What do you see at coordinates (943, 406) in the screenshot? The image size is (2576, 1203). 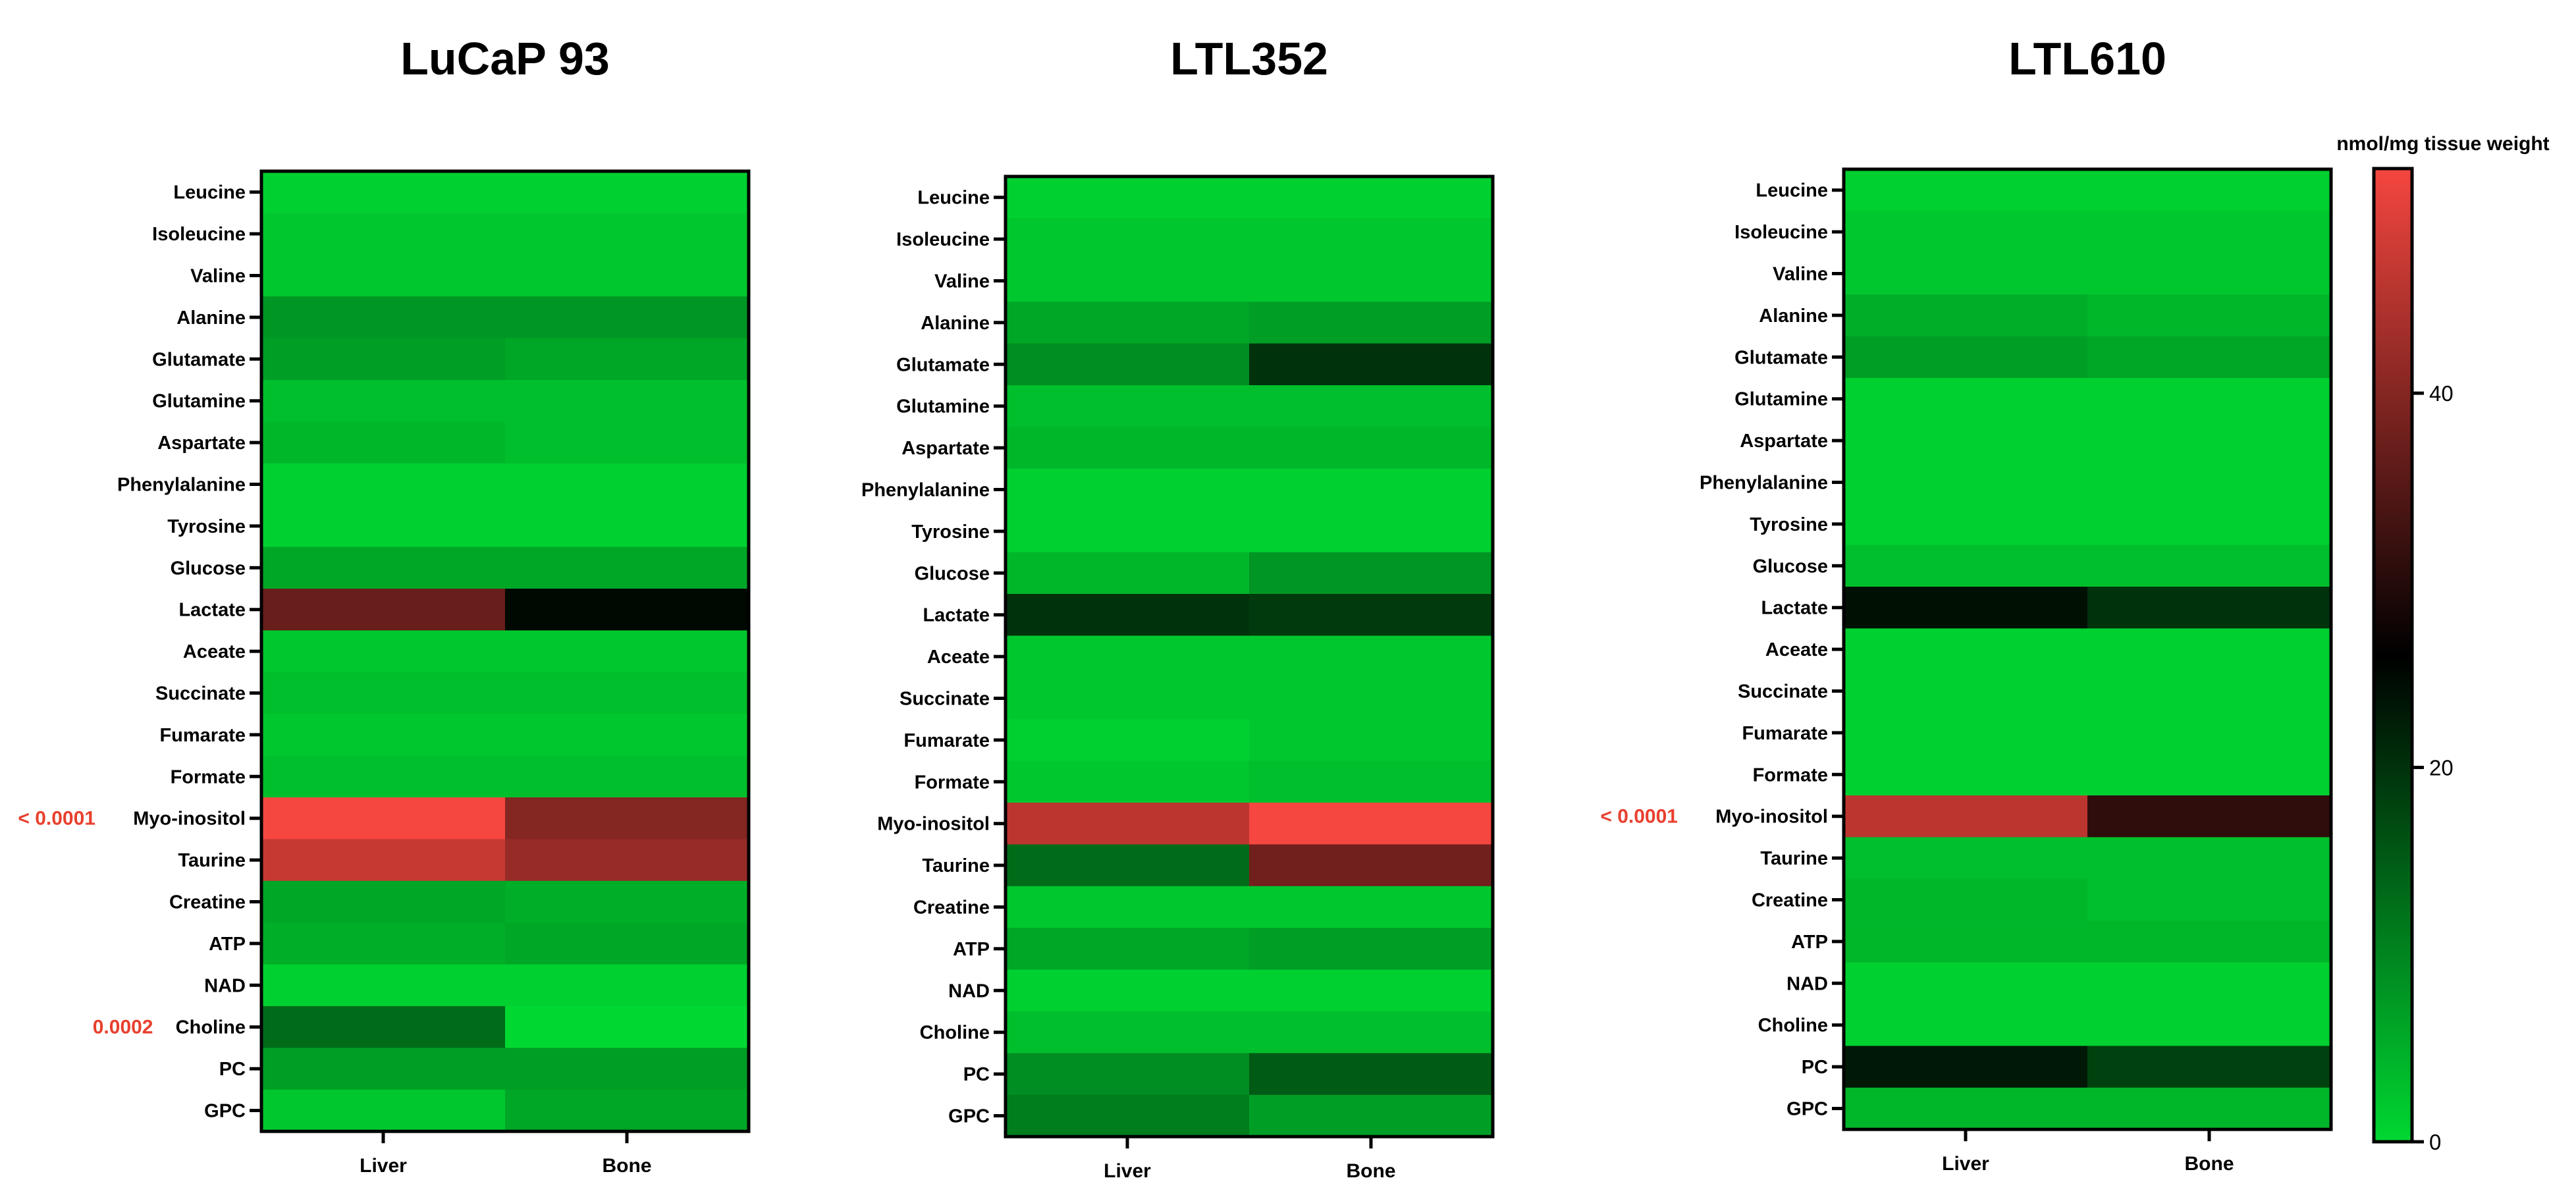 I see `row-label: Glutamine` at bounding box center [943, 406].